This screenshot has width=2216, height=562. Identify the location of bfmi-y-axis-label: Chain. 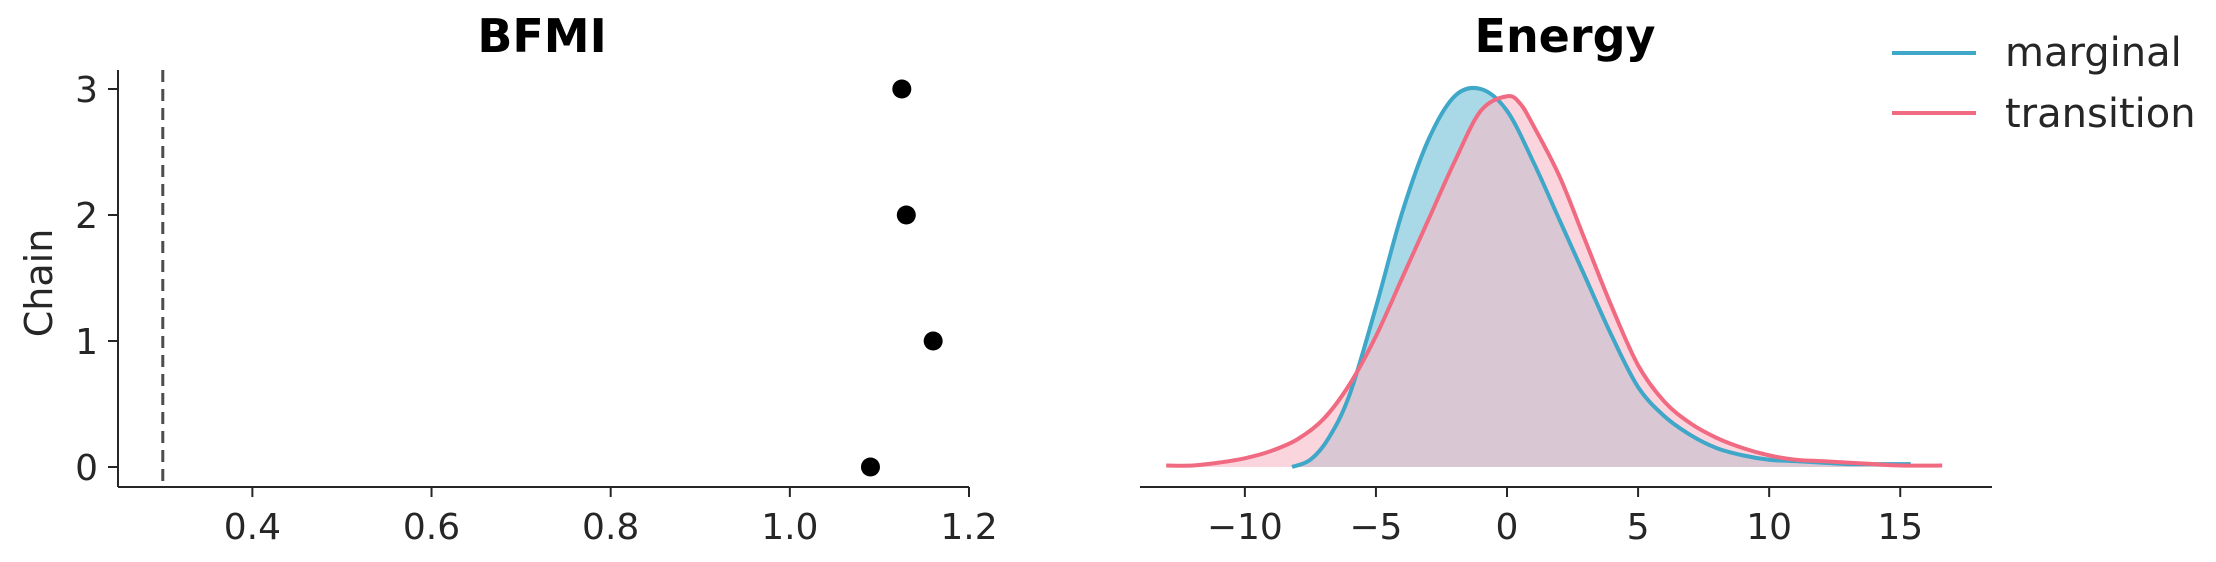
(39, 283).